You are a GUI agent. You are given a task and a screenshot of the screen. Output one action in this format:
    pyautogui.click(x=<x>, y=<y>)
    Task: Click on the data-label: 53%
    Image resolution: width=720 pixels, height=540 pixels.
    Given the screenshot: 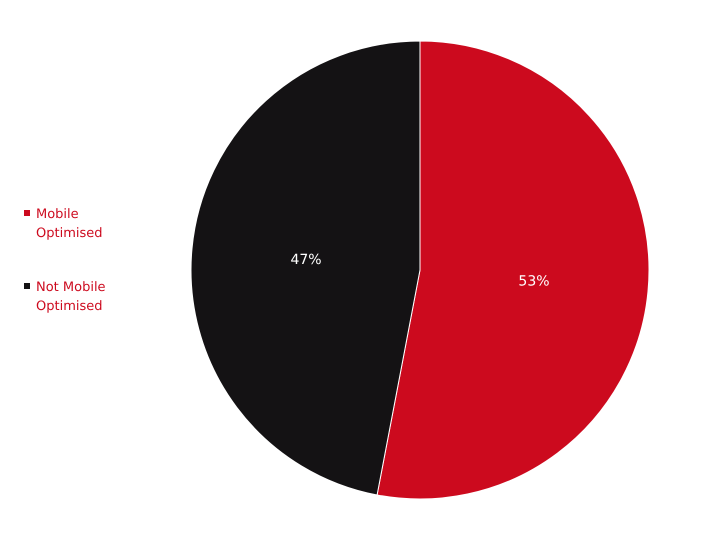 What is the action you would take?
    pyautogui.click(x=534, y=282)
    